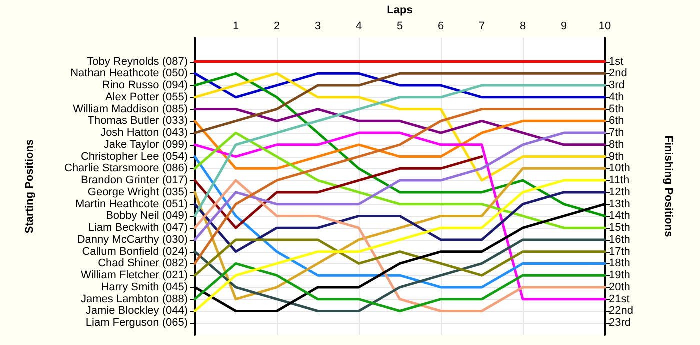 This screenshot has width=700, height=345. What do you see at coordinates (668, 187) in the screenshot?
I see `y-axis-title: Finishing Positions` at bounding box center [668, 187].